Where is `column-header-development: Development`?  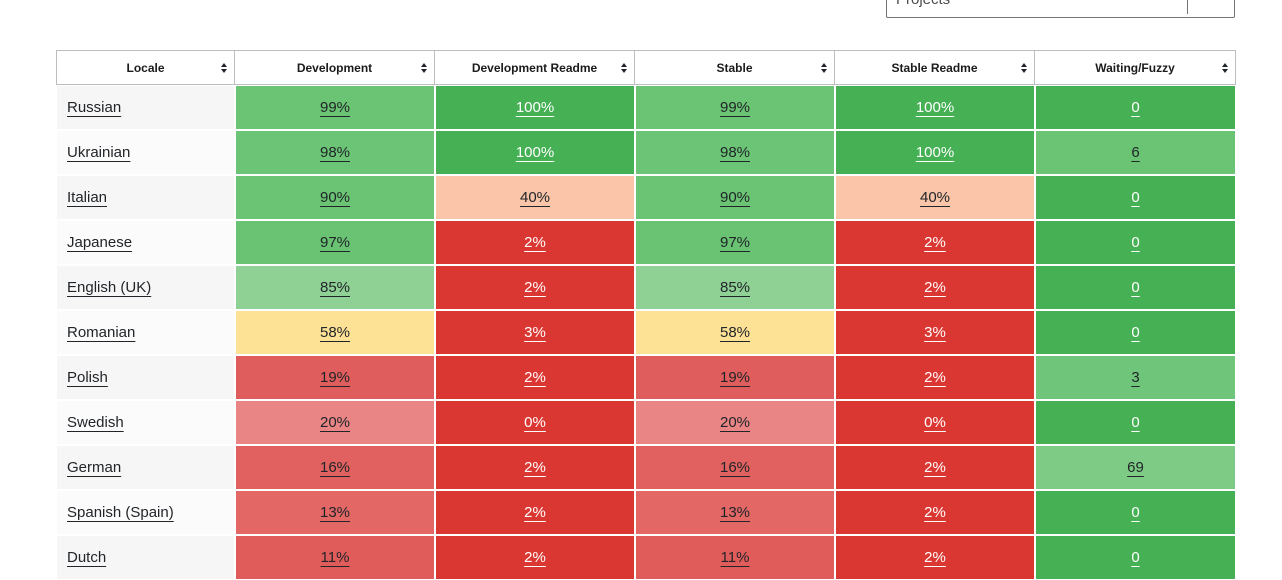
column-header-development: Development is located at coordinates (335, 67).